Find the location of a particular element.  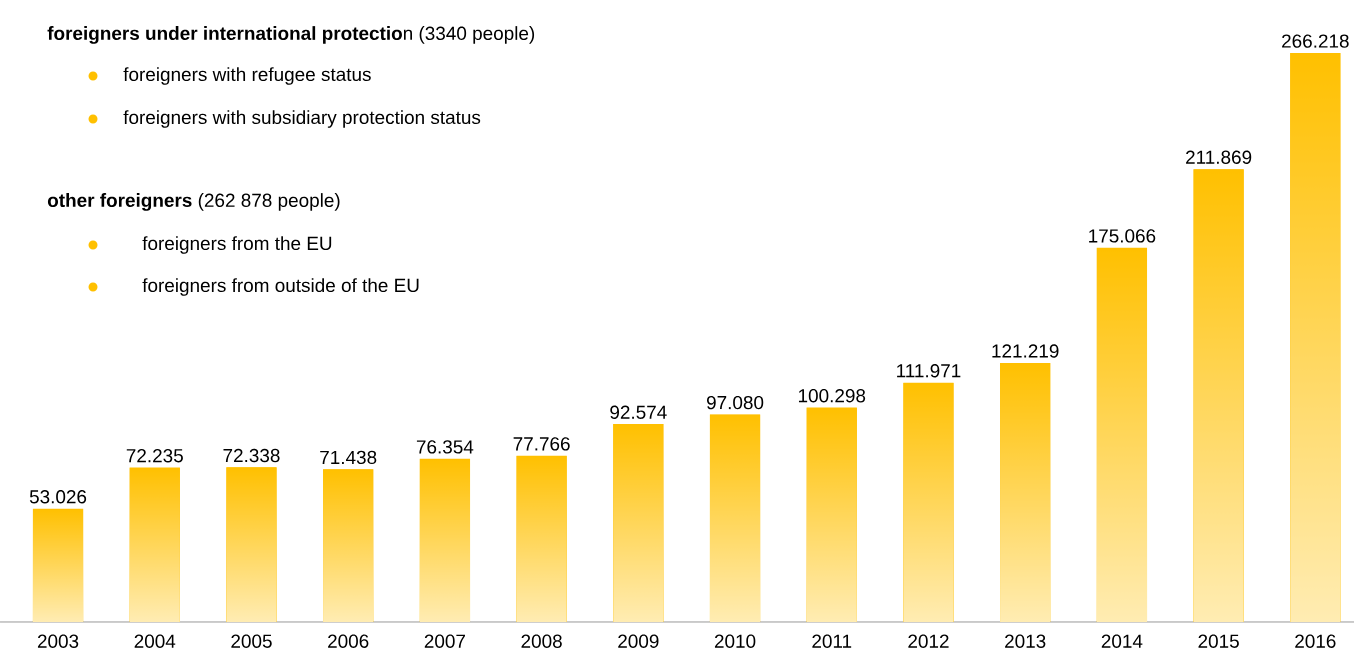

data-label: 72.235 is located at coordinates (154, 455).